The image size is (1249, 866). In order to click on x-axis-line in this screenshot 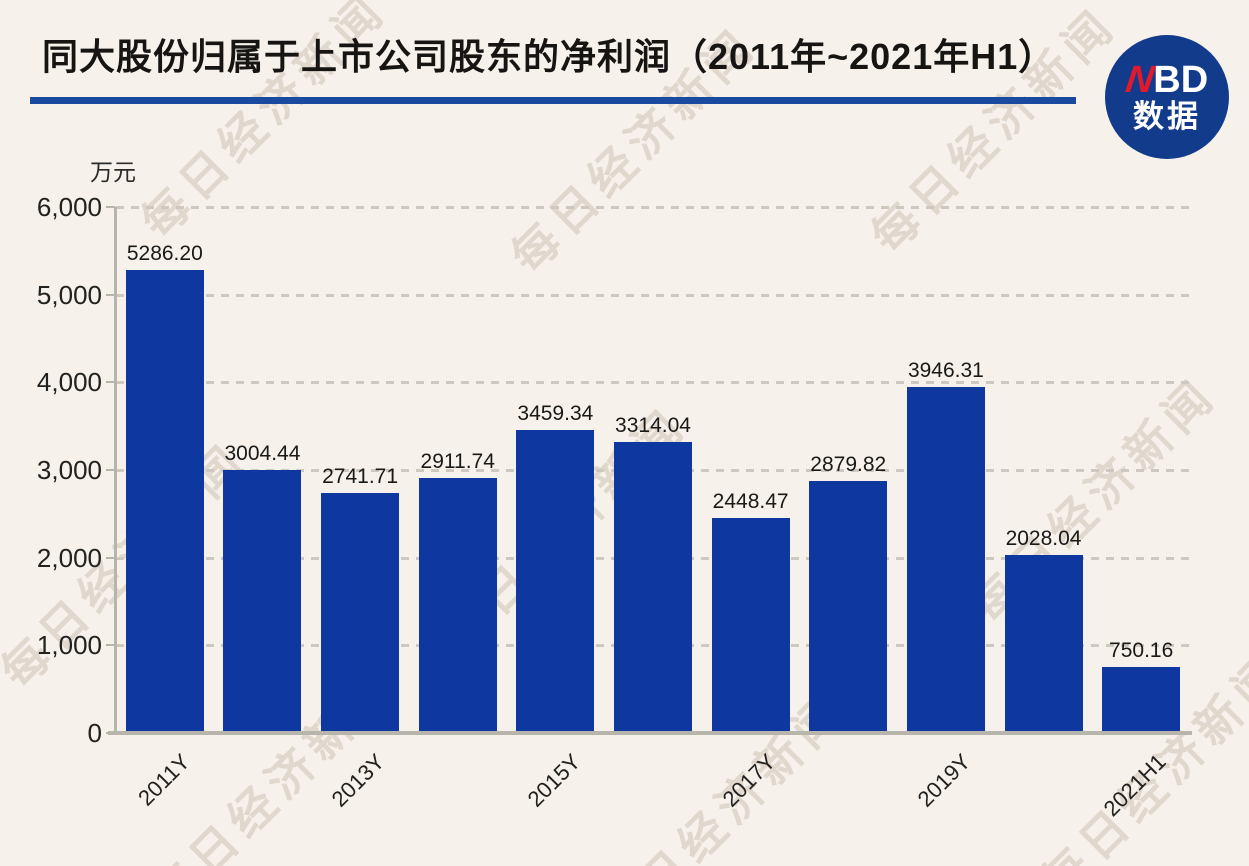, I will do `click(650, 733)`.